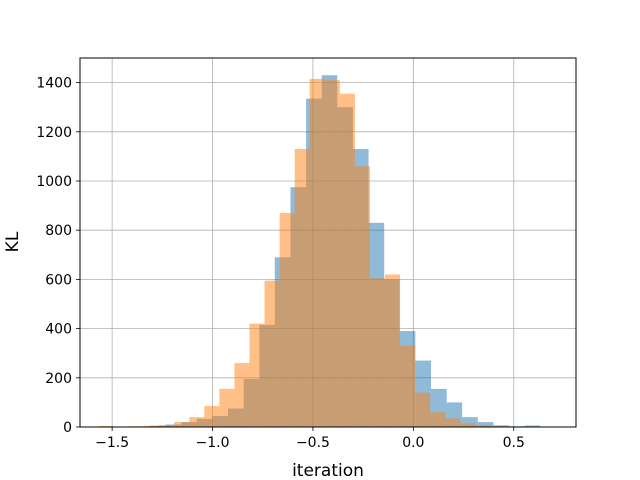  I want to click on y-tick-label: 600, so click(58, 280).